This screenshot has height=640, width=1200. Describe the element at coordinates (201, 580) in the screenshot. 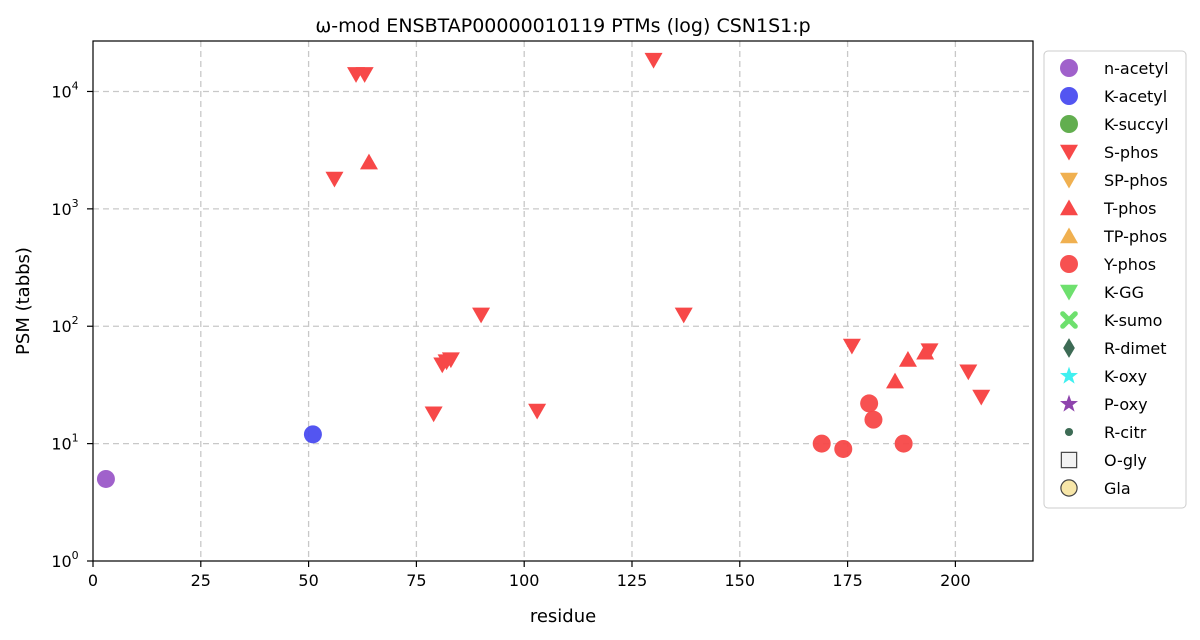

I see `x-tick-label: 25` at that location.